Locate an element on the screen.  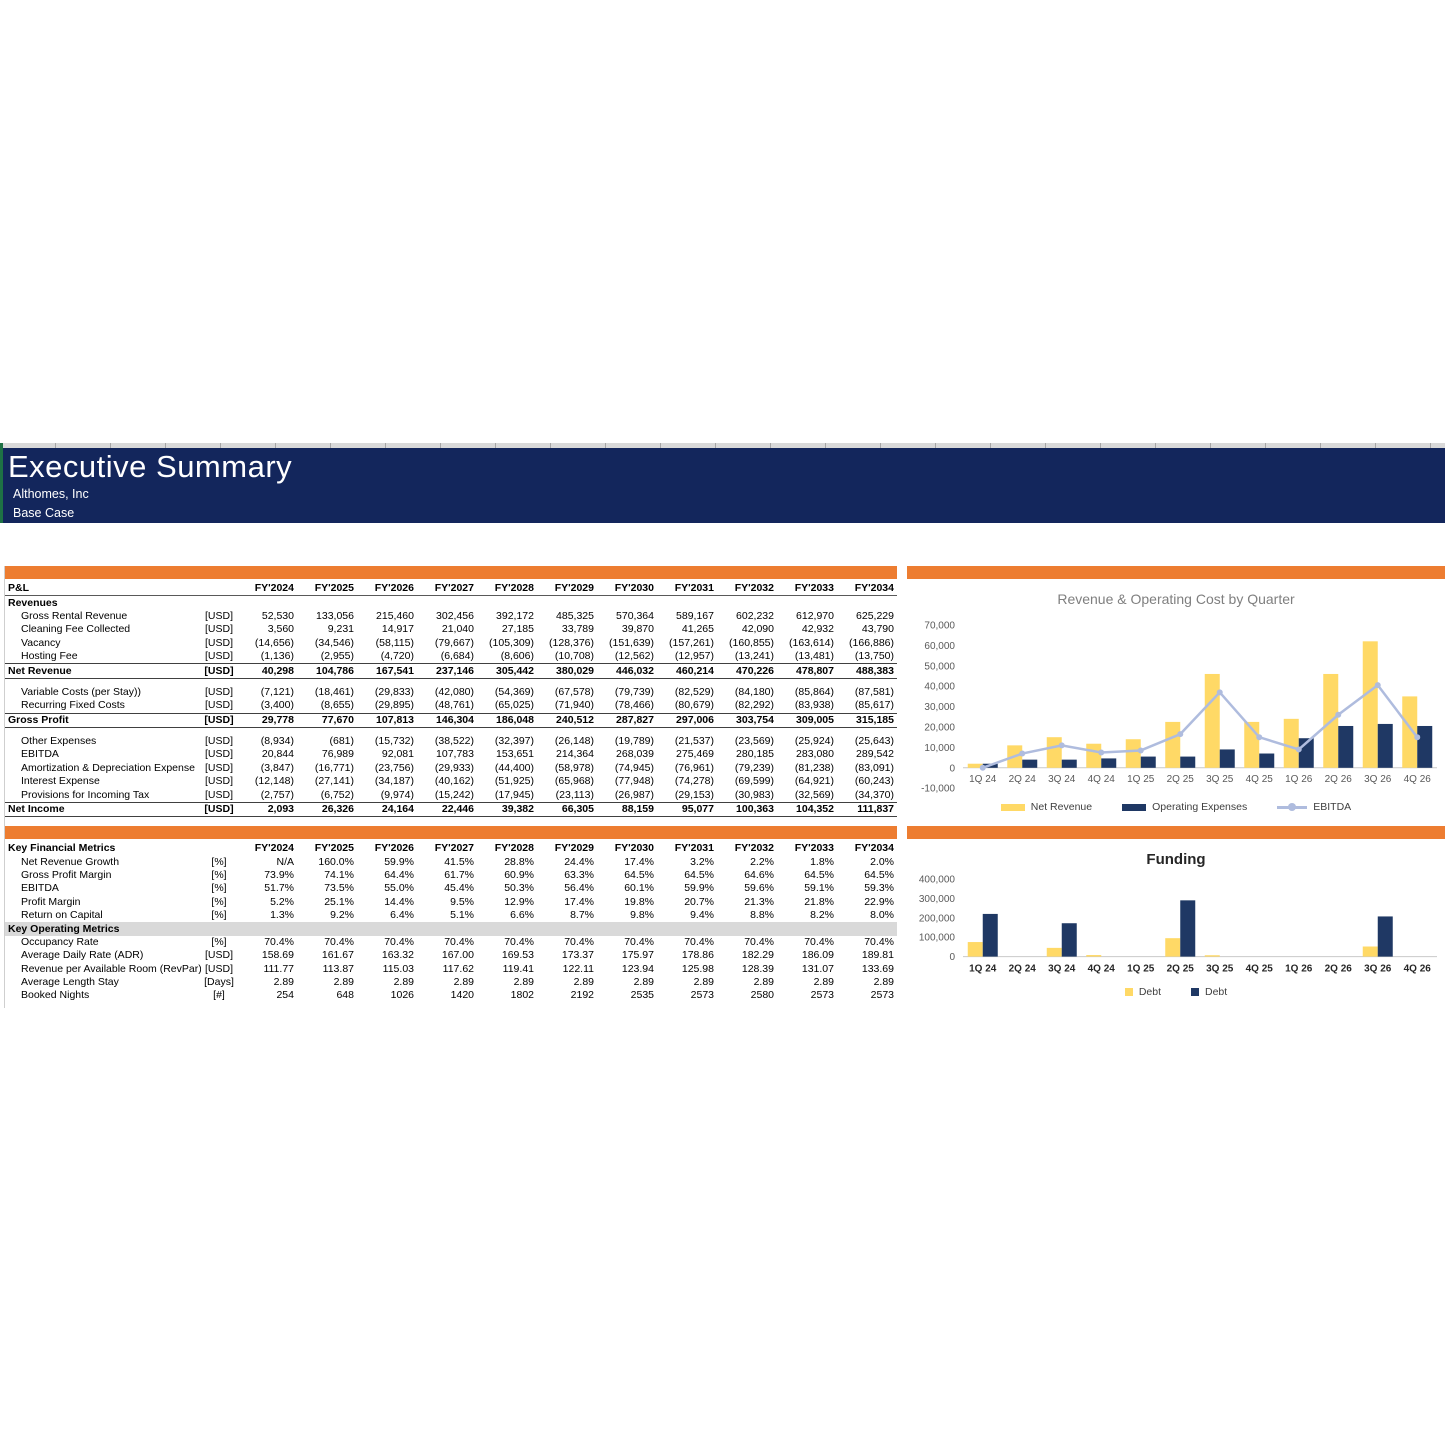
row-label: Gross Rental Revenue is located at coordinates (74, 615).